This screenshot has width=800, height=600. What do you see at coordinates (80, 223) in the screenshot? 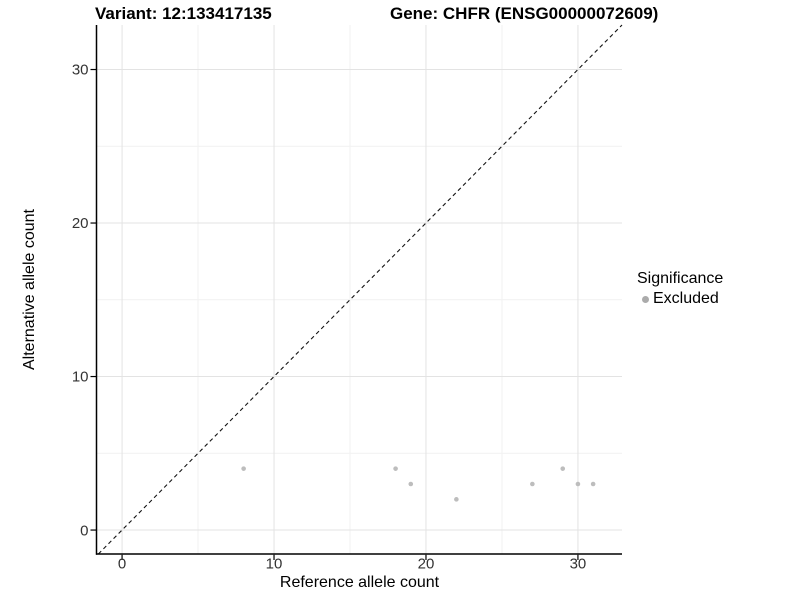
I see `y-tick-label: 20` at bounding box center [80, 223].